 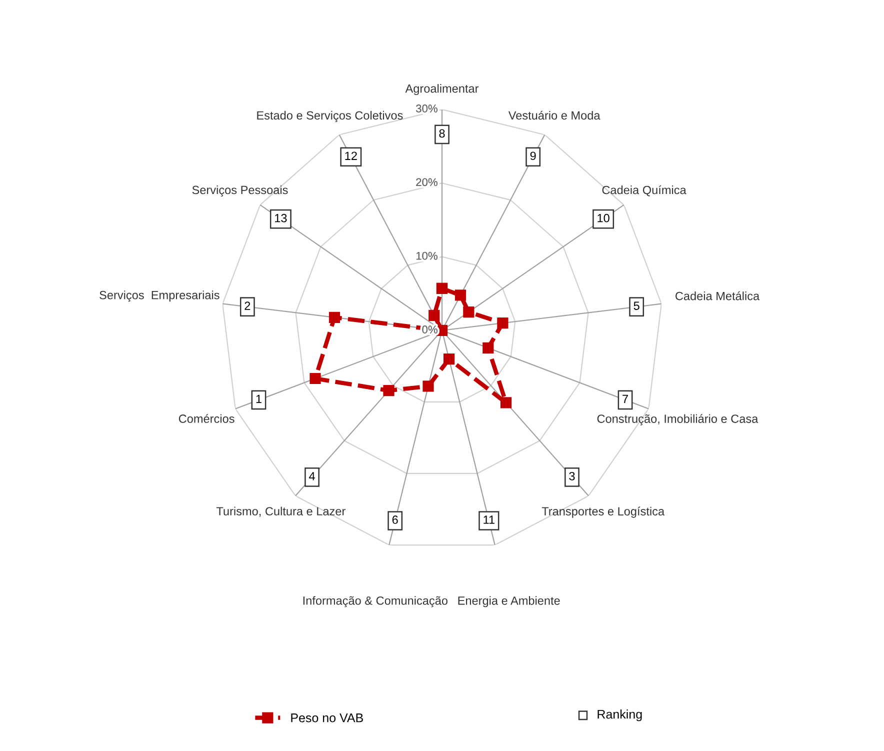 I want to click on spoke-label: Transportes e Logística, so click(x=603, y=512).